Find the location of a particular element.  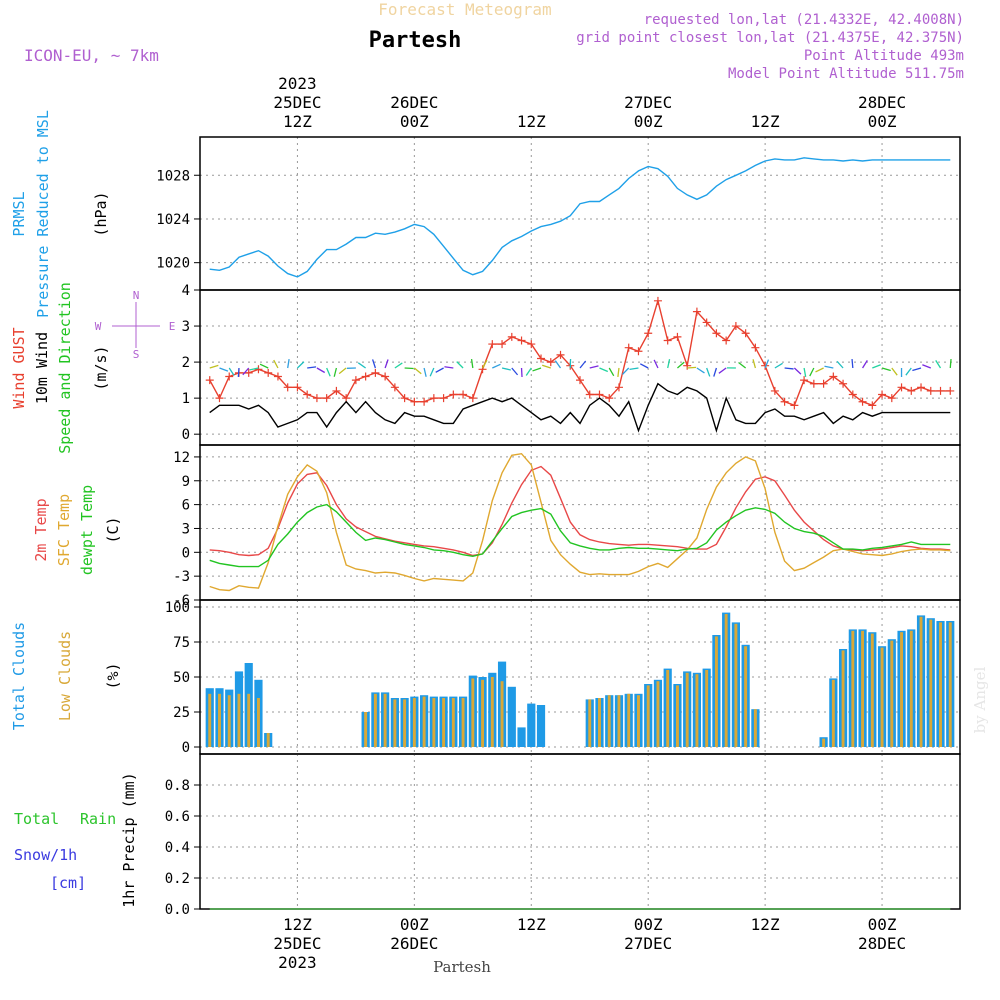

cm-label: [cm] is located at coordinates (68, 883).